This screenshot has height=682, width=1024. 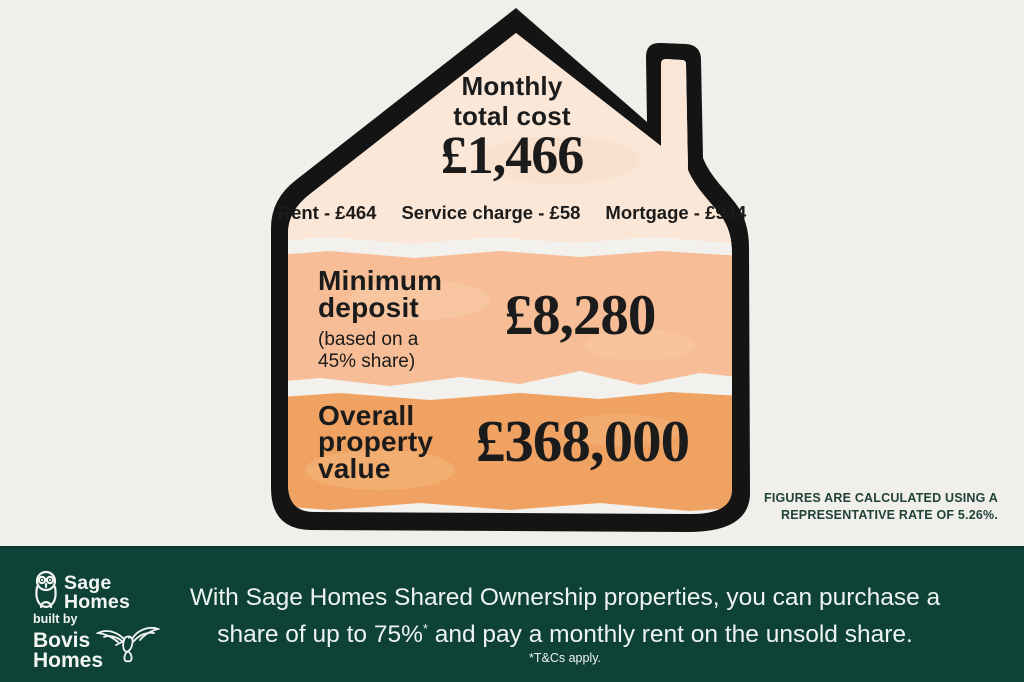 I want to click on overall-property-value-label: Overall property value, so click(x=376, y=442).